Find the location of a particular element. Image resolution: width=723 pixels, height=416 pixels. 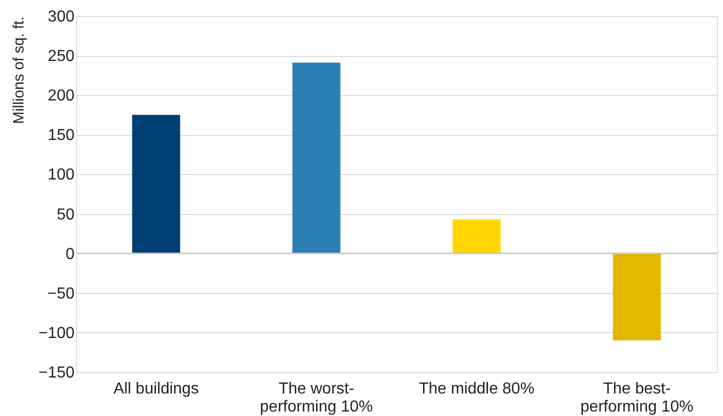

y-tick-label: 150 is located at coordinates (61, 135).